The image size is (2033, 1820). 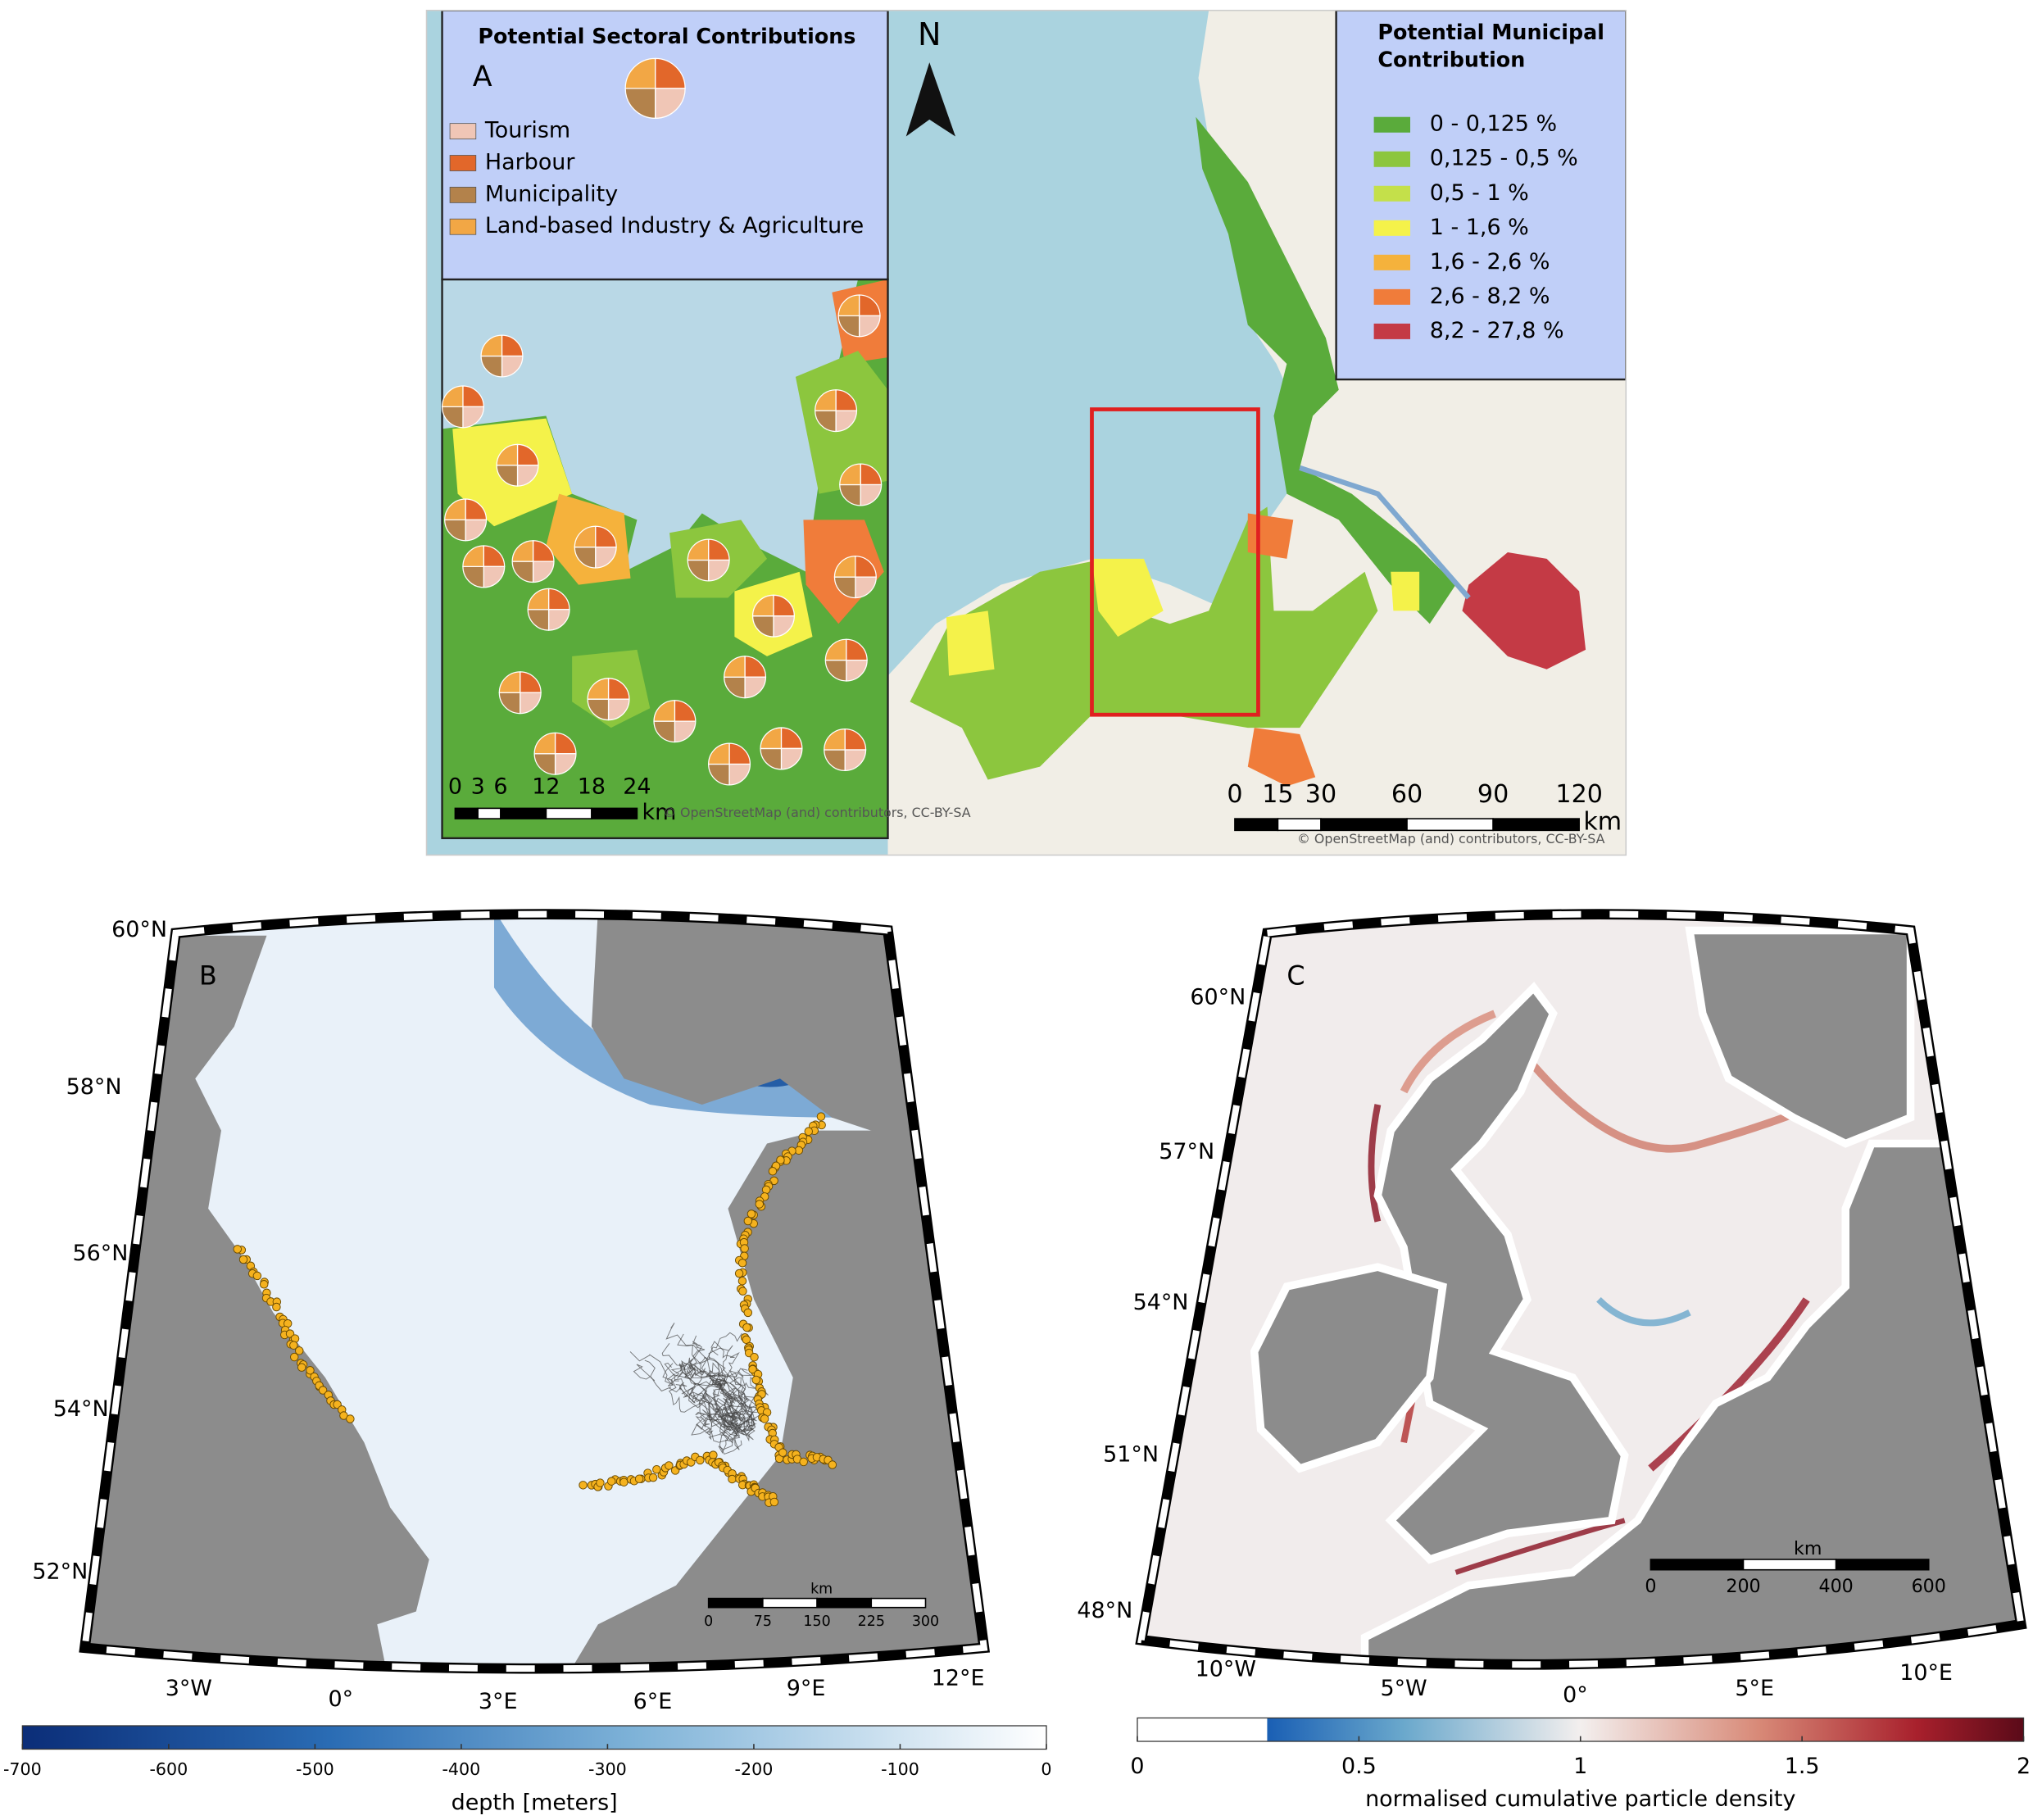 What do you see at coordinates (1403, 1688) in the screenshot?
I see `graticule-label: 5°W` at bounding box center [1403, 1688].